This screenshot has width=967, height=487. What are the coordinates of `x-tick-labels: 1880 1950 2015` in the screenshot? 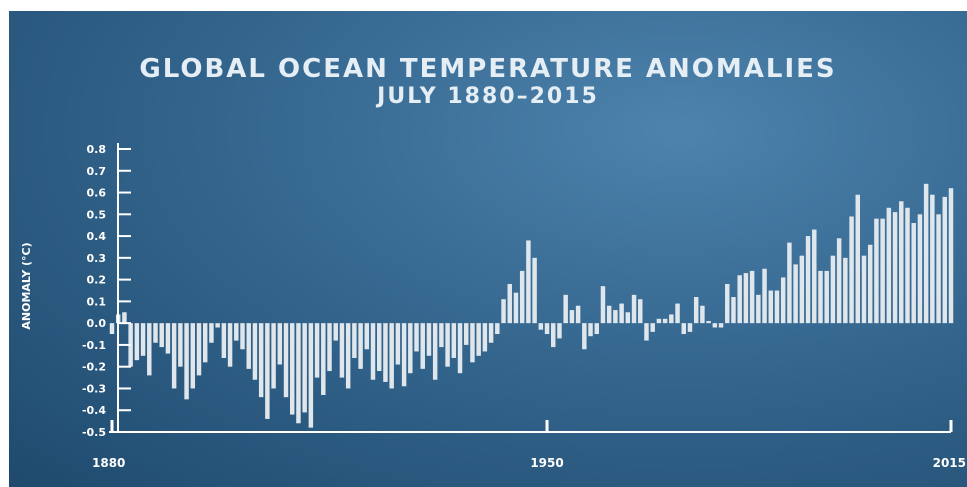 It's located at (529, 463).